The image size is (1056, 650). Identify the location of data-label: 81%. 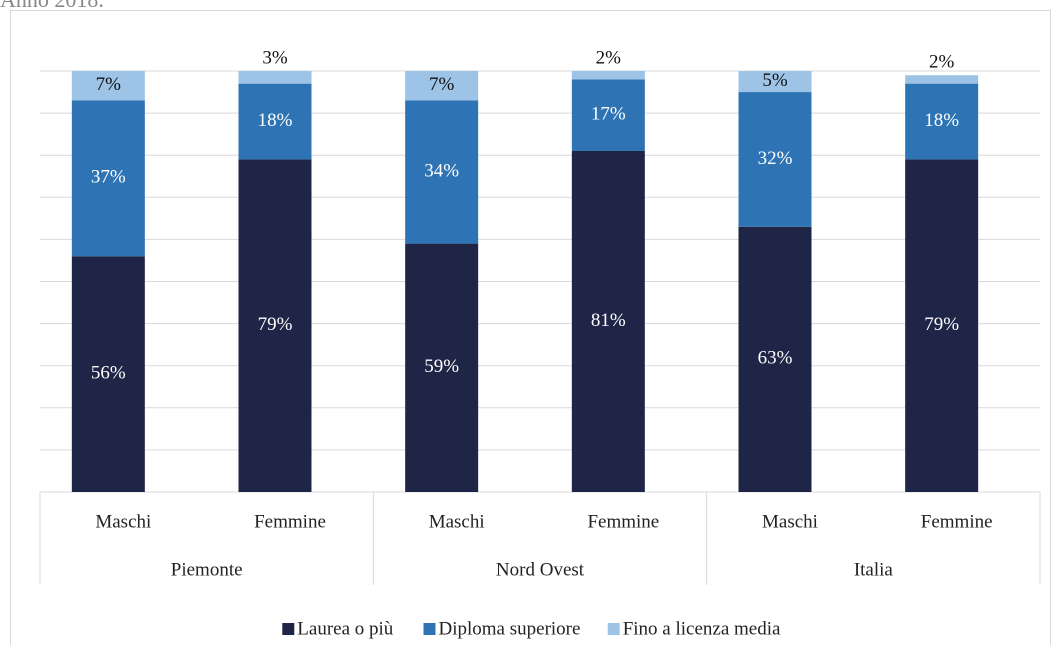
(608, 320).